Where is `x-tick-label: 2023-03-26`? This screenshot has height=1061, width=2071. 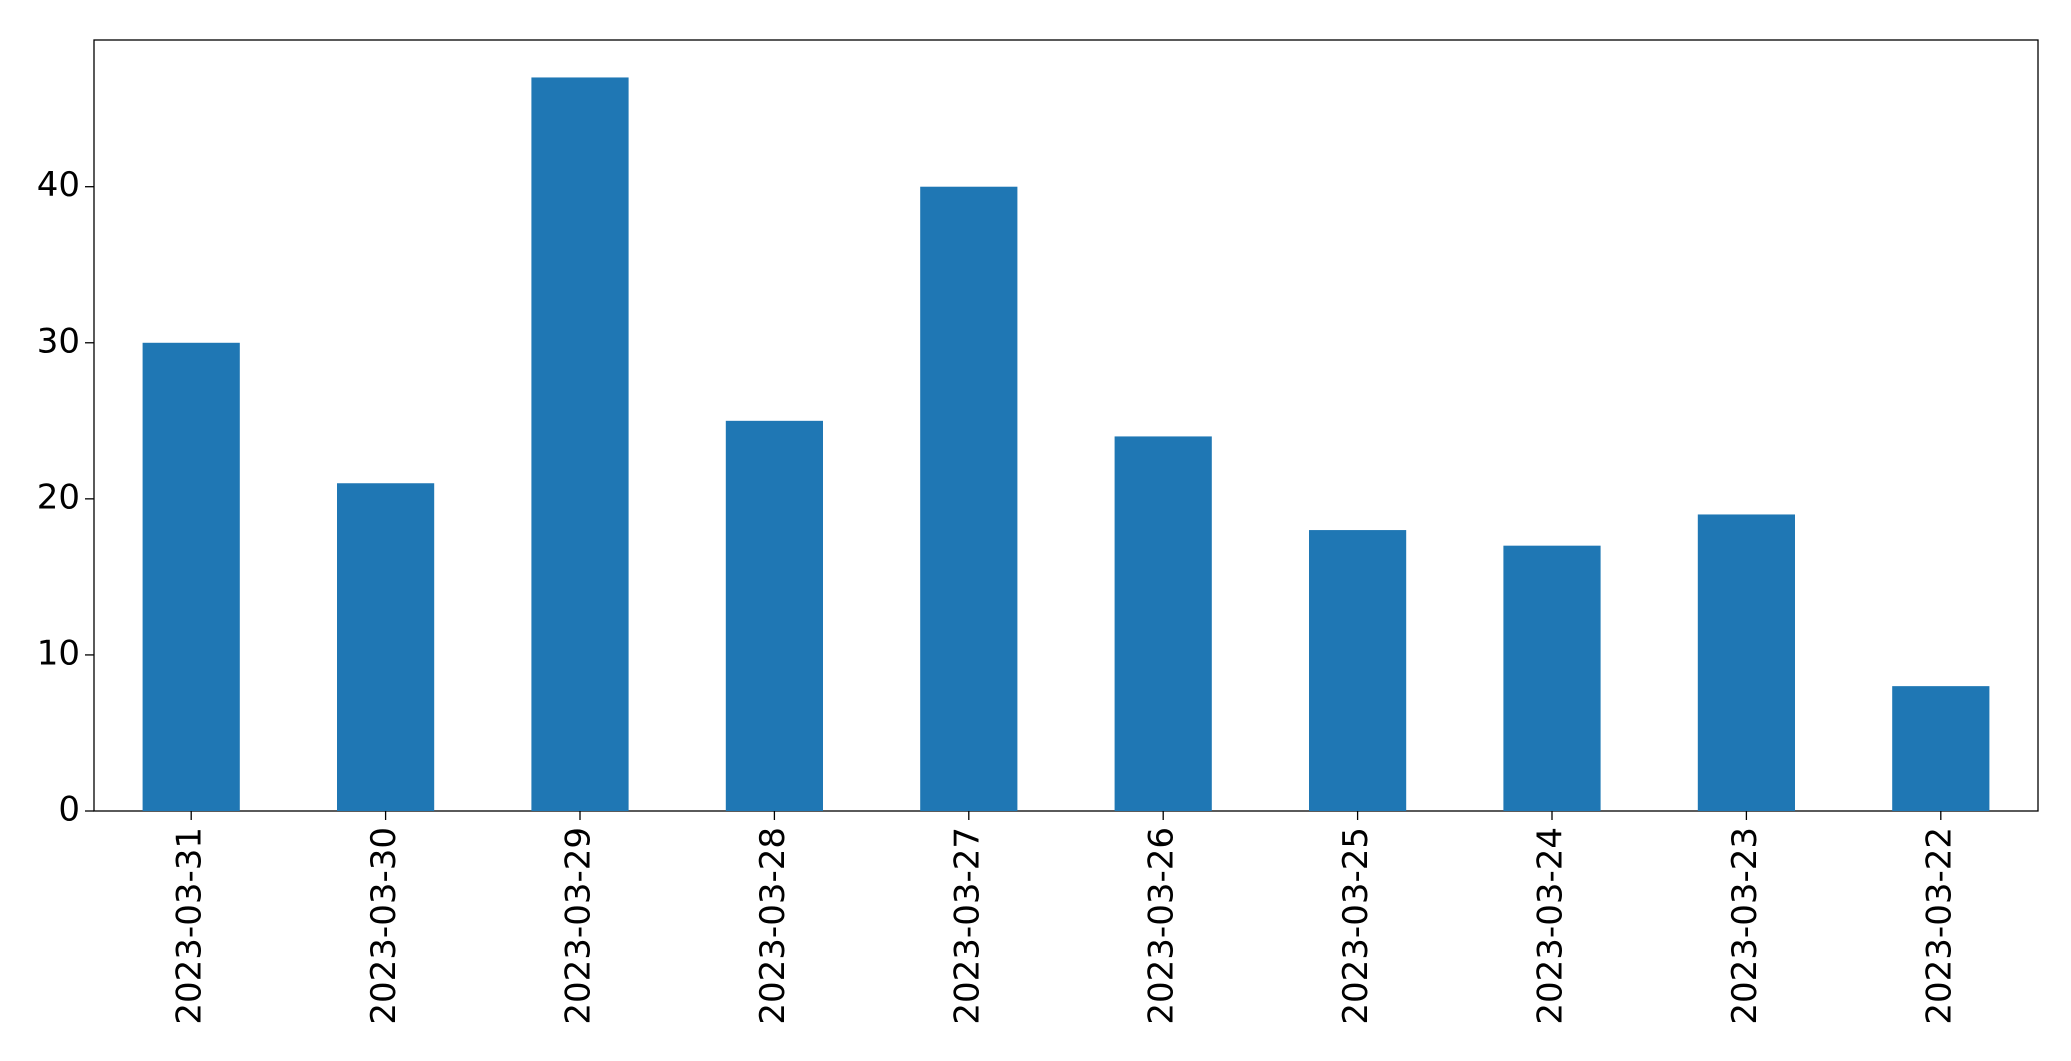
x-tick-label: 2023-03-26 is located at coordinates (1162, 926).